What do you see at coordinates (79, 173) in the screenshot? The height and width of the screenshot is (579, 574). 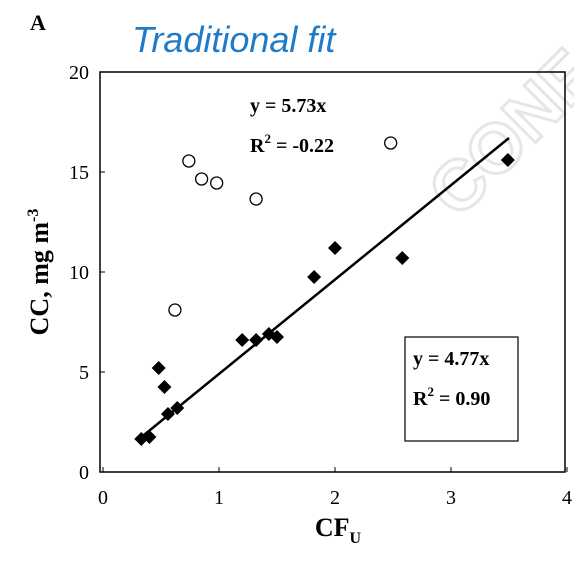 I see `y-tick-label: 15` at bounding box center [79, 173].